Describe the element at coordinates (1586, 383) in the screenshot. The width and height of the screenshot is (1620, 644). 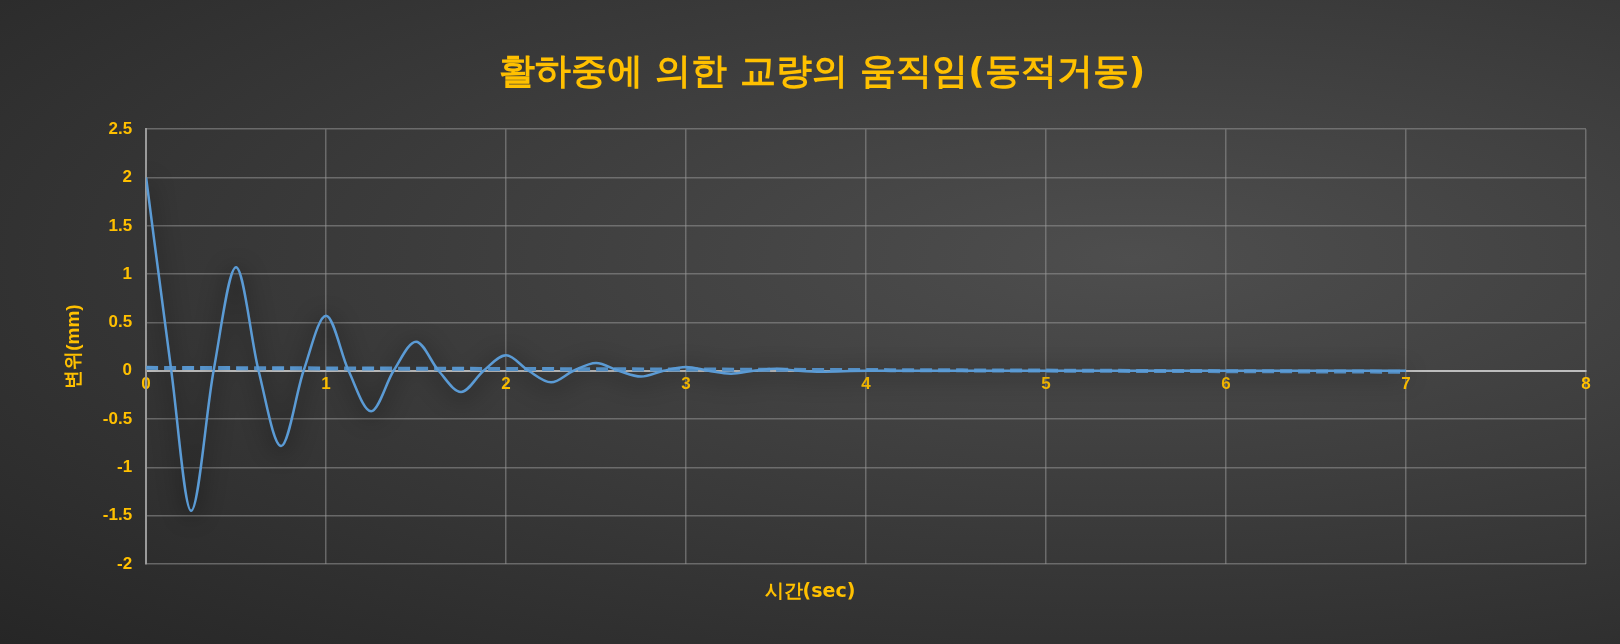
I see `x-tick-label: 8` at that location.